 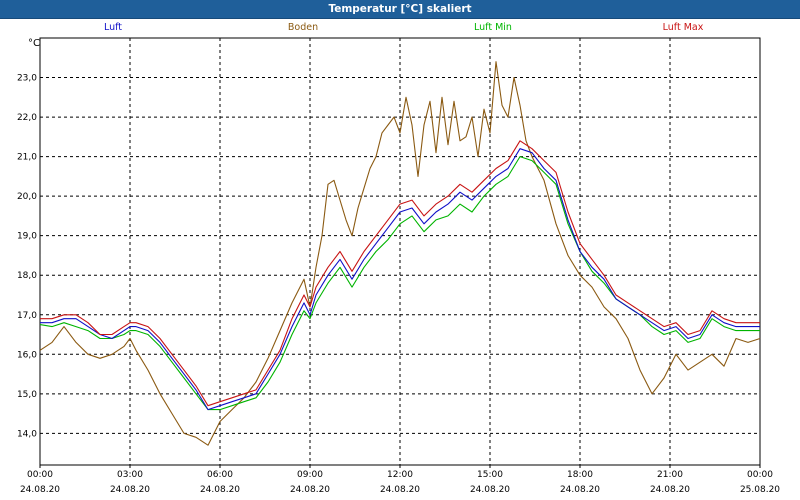 What do you see at coordinates (220, 475) in the screenshot?
I see `x-tick-time: 06:00` at bounding box center [220, 475].